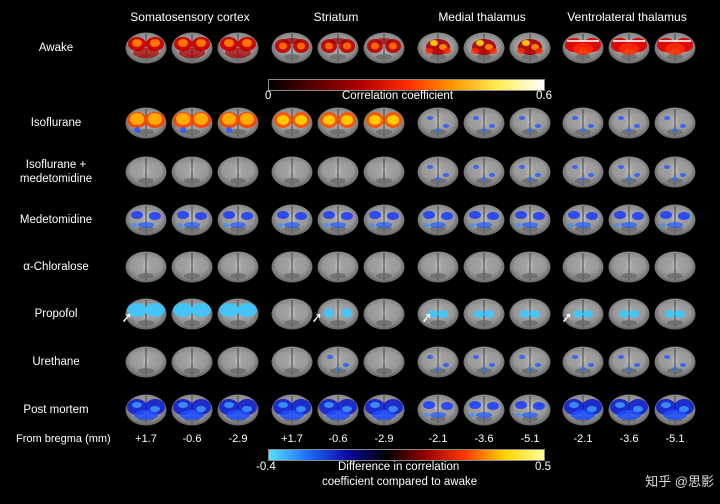 Image resolution: width=720 pixels, height=504 pixels. Describe the element at coordinates (56, 220) in the screenshot. I see `row-label: Medetomidine` at that location.